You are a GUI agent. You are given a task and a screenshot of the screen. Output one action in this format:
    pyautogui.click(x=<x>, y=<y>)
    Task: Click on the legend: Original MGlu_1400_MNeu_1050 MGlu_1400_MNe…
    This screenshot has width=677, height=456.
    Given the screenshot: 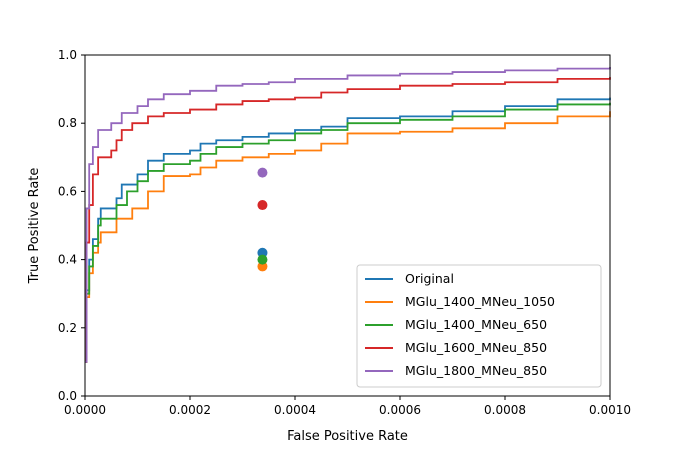 What is the action you would take?
    pyautogui.click(x=479, y=326)
    